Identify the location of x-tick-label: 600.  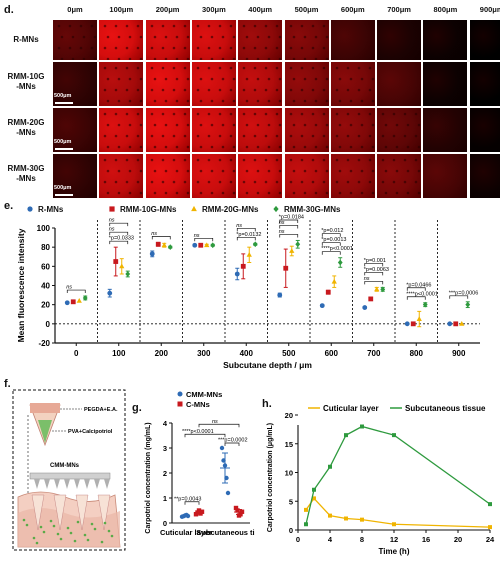
(332, 353).